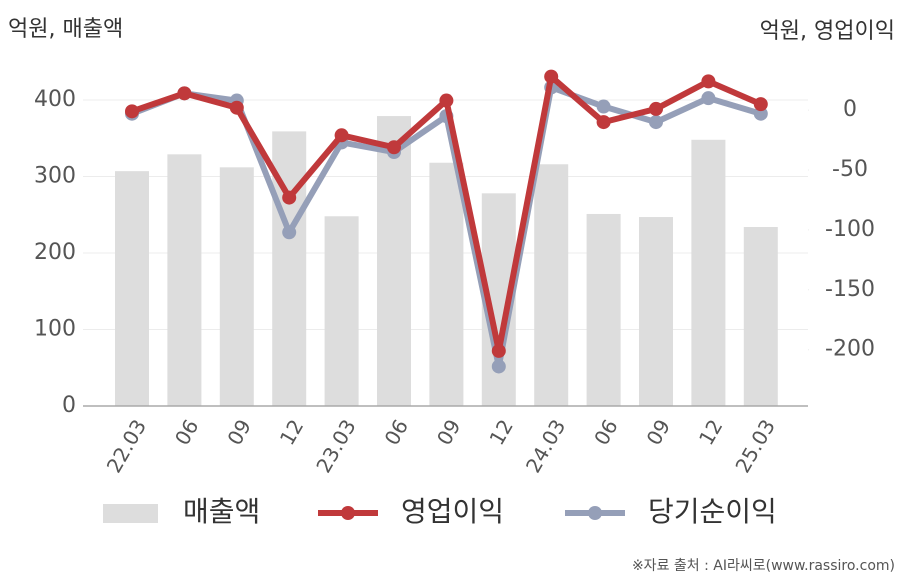  What do you see at coordinates (452, 511) in the screenshot?
I see `legend-label: 영업이익` at bounding box center [452, 511].